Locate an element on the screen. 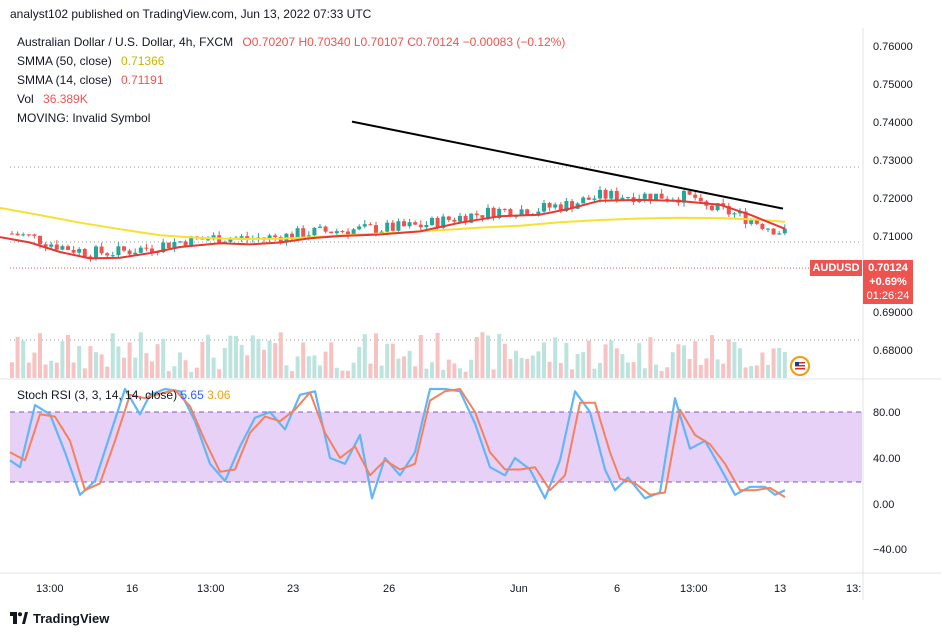 The height and width of the screenshot is (637, 941). stoch-label: Stoch RSI (3, 3, 14, 14, close) is located at coordinates (97, 395).